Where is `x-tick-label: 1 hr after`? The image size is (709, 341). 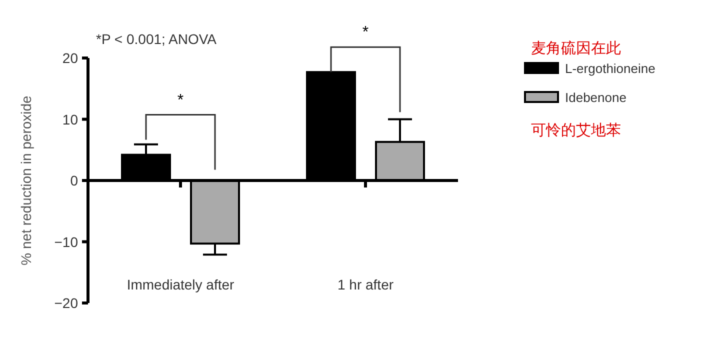
x-tick-label: 1 hr after is located at coordinates (365, 284).